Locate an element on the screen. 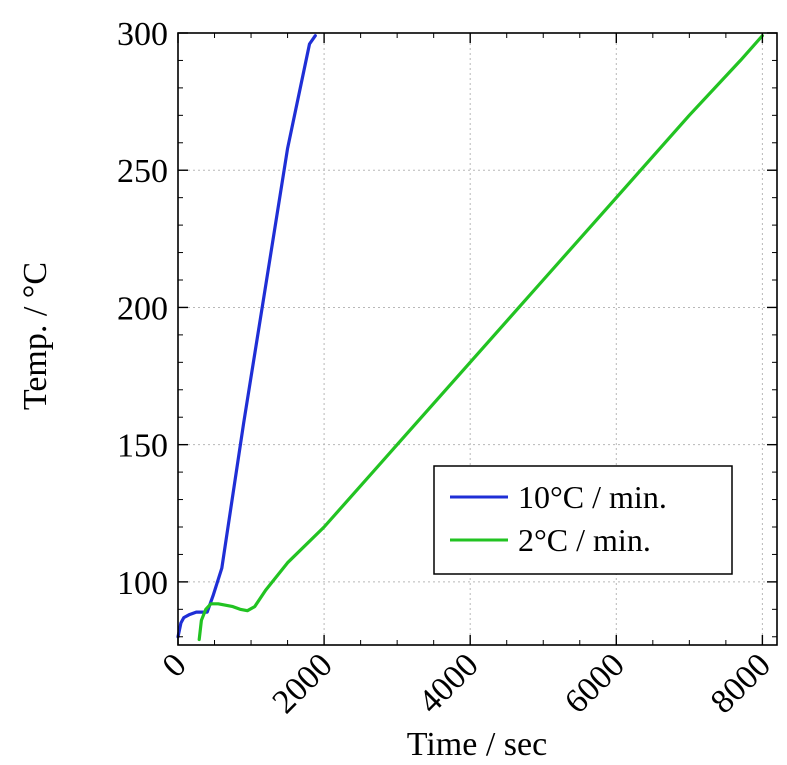 This screenshot has height=765, width=787. x-tick-label: 2000 is located at coordinates (303, 683).